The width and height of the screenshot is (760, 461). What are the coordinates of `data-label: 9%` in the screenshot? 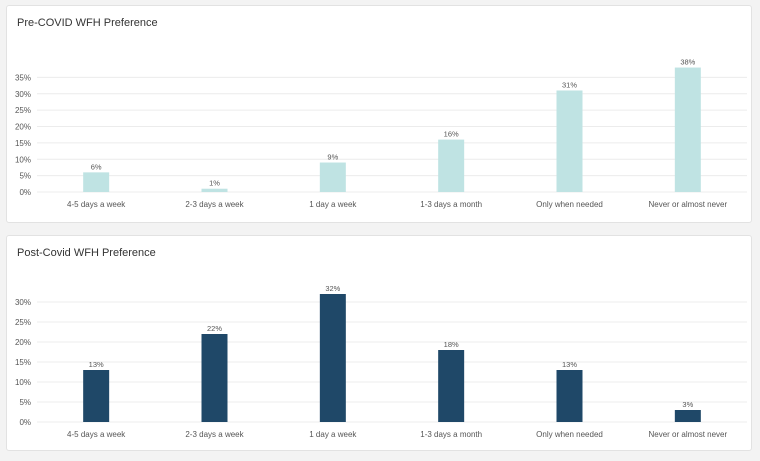 It's located at (332, 157).